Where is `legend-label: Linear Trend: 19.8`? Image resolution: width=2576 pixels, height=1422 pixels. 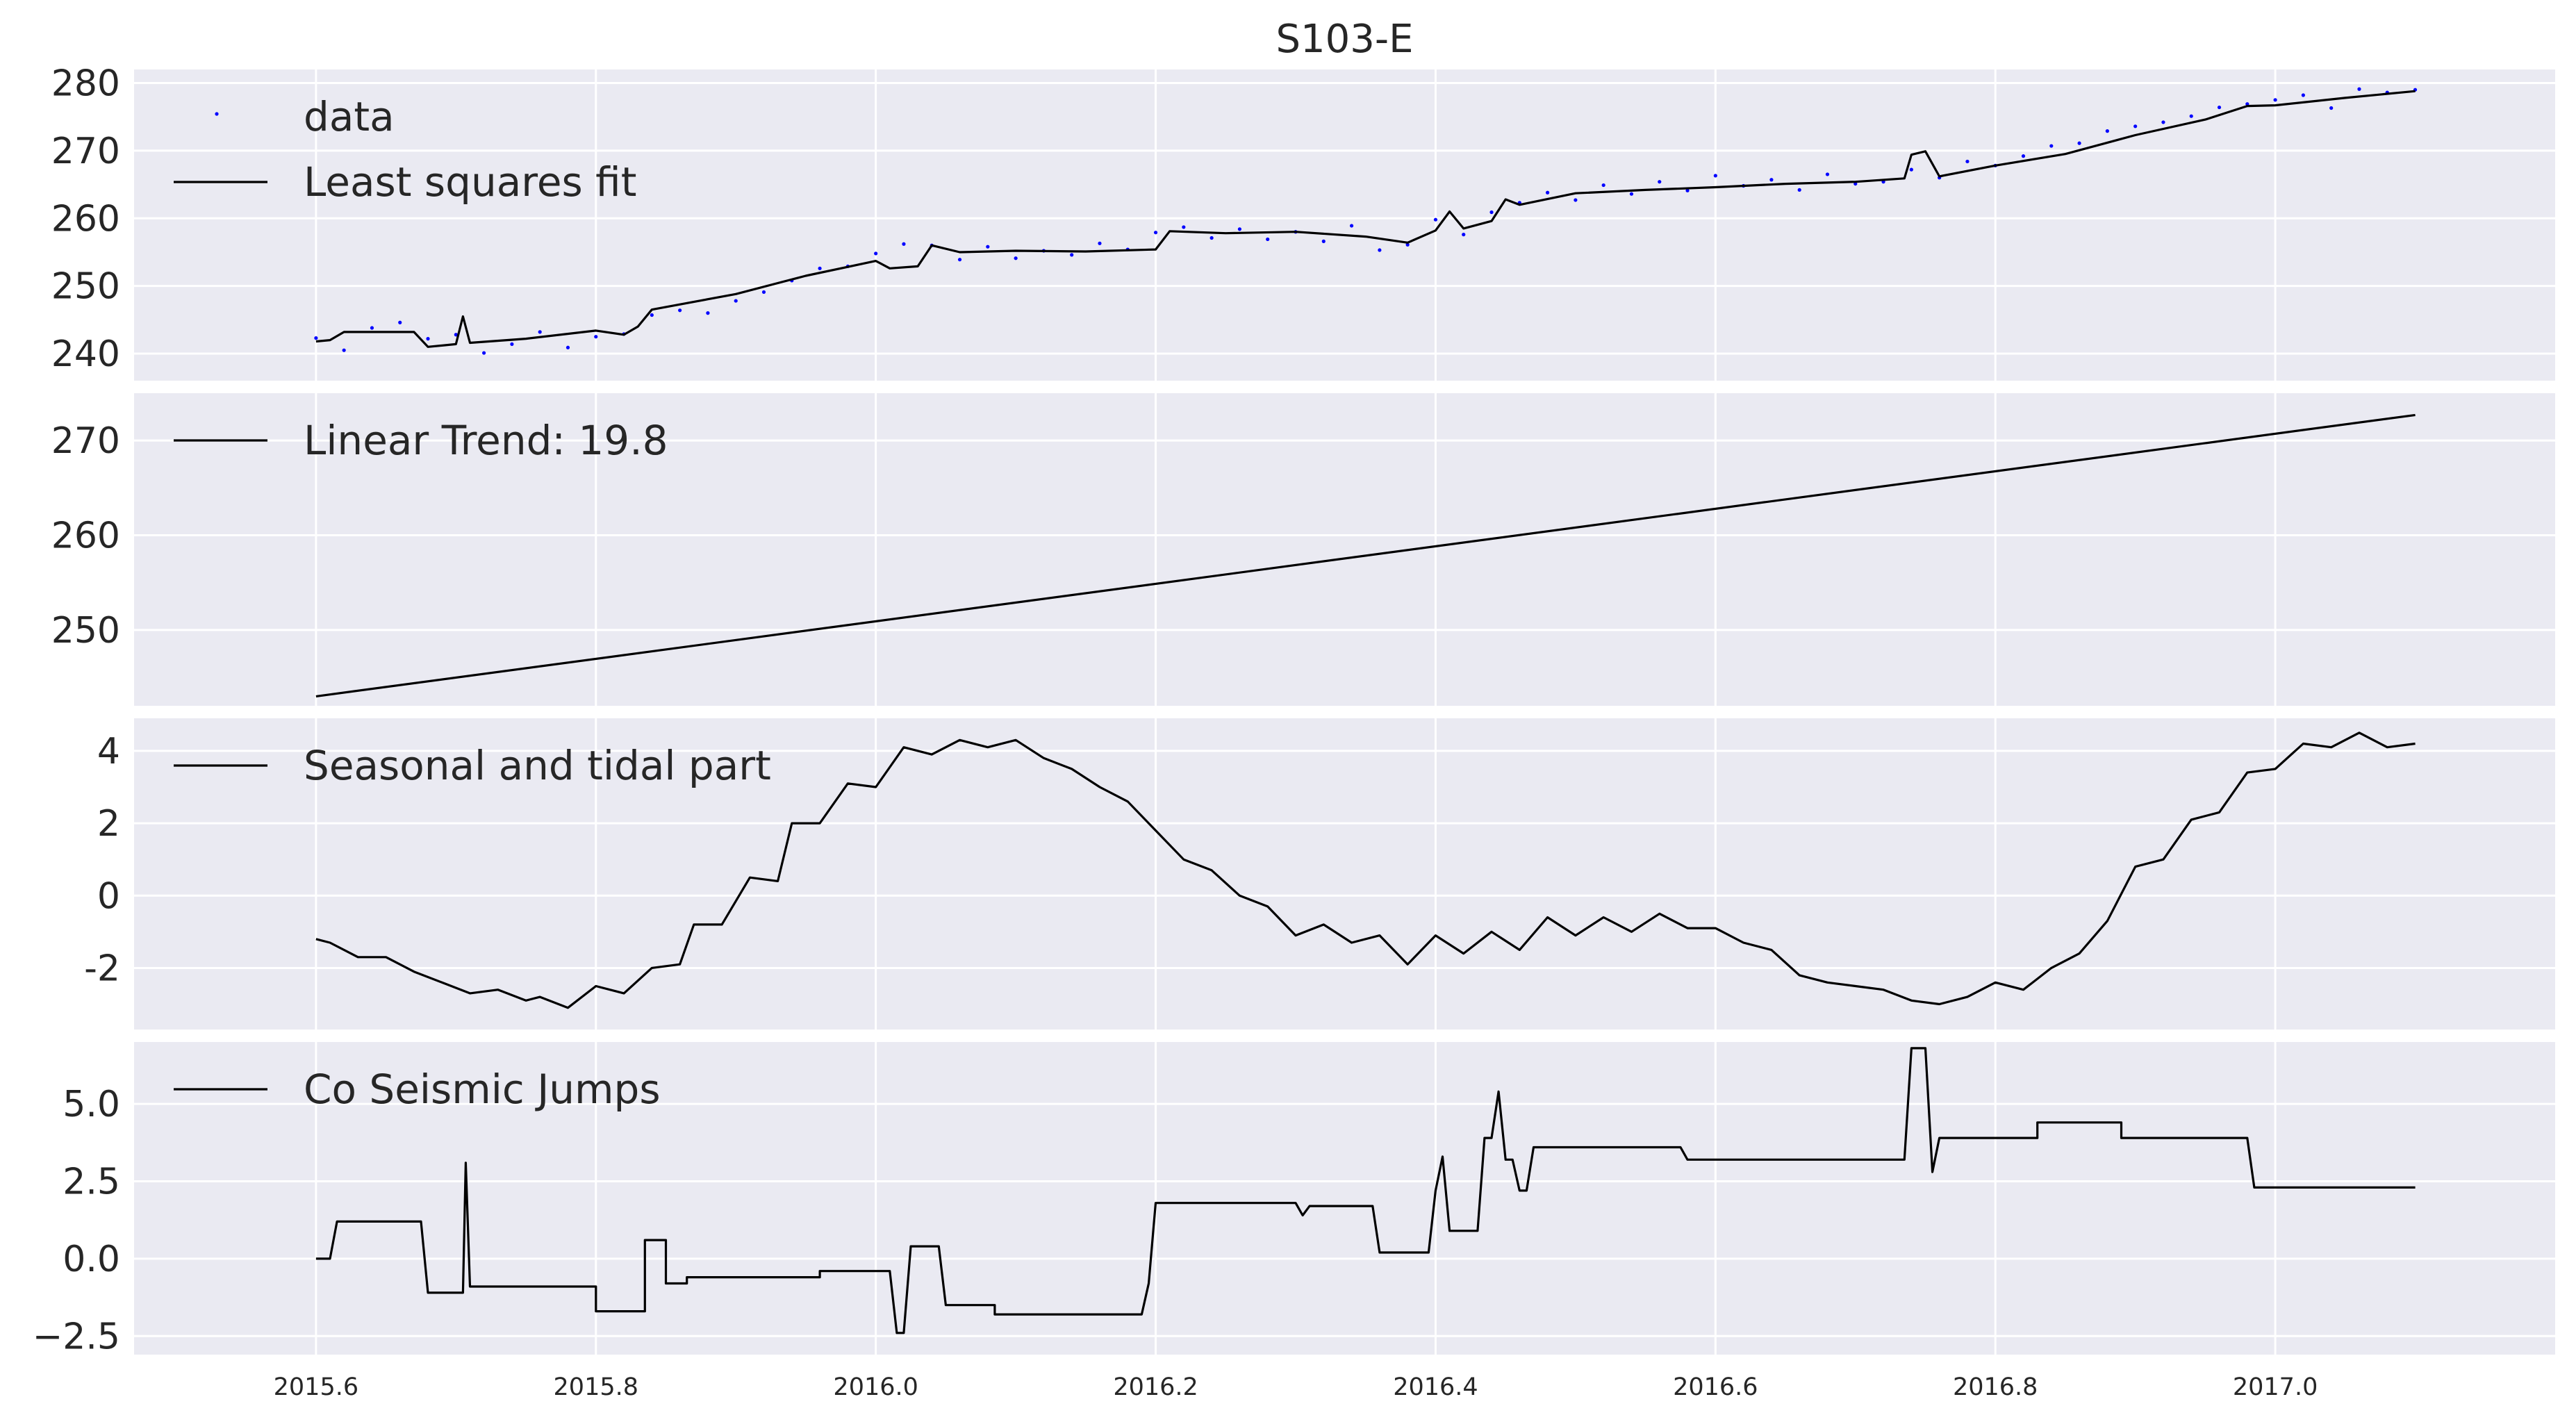
legend-label: Linear Trend: 19.8 is located at coordinates (486, 440).